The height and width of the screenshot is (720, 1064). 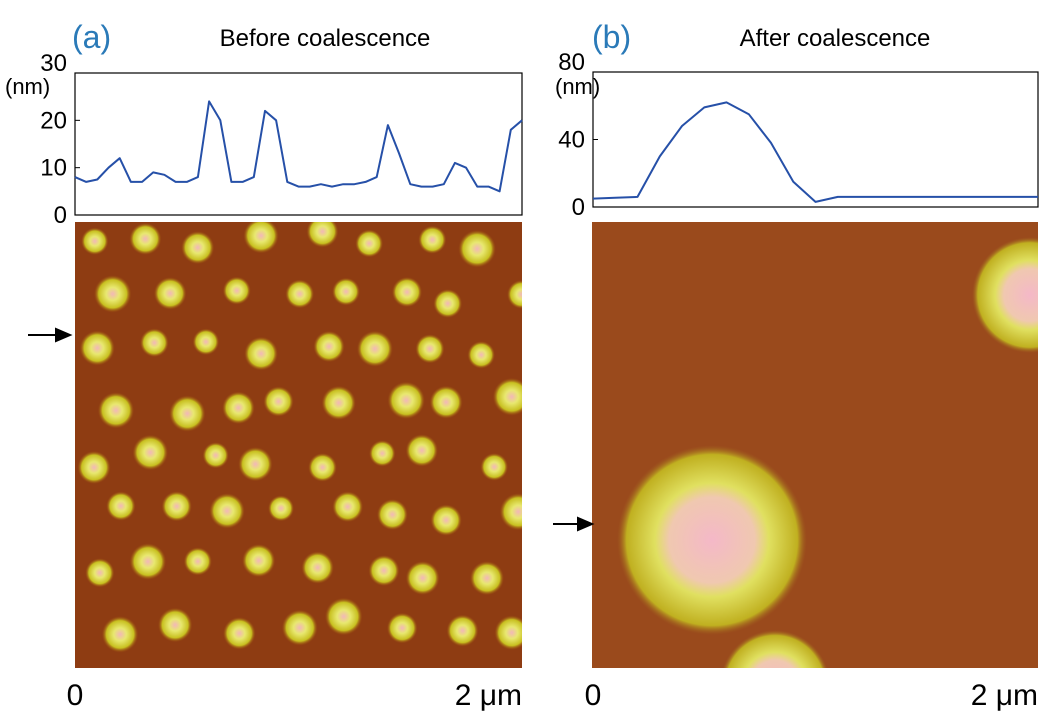 What do you see at coordinates (611, 37) in the screenshot?
I see `panel-label: (b)` at bounding box center [611, 37].